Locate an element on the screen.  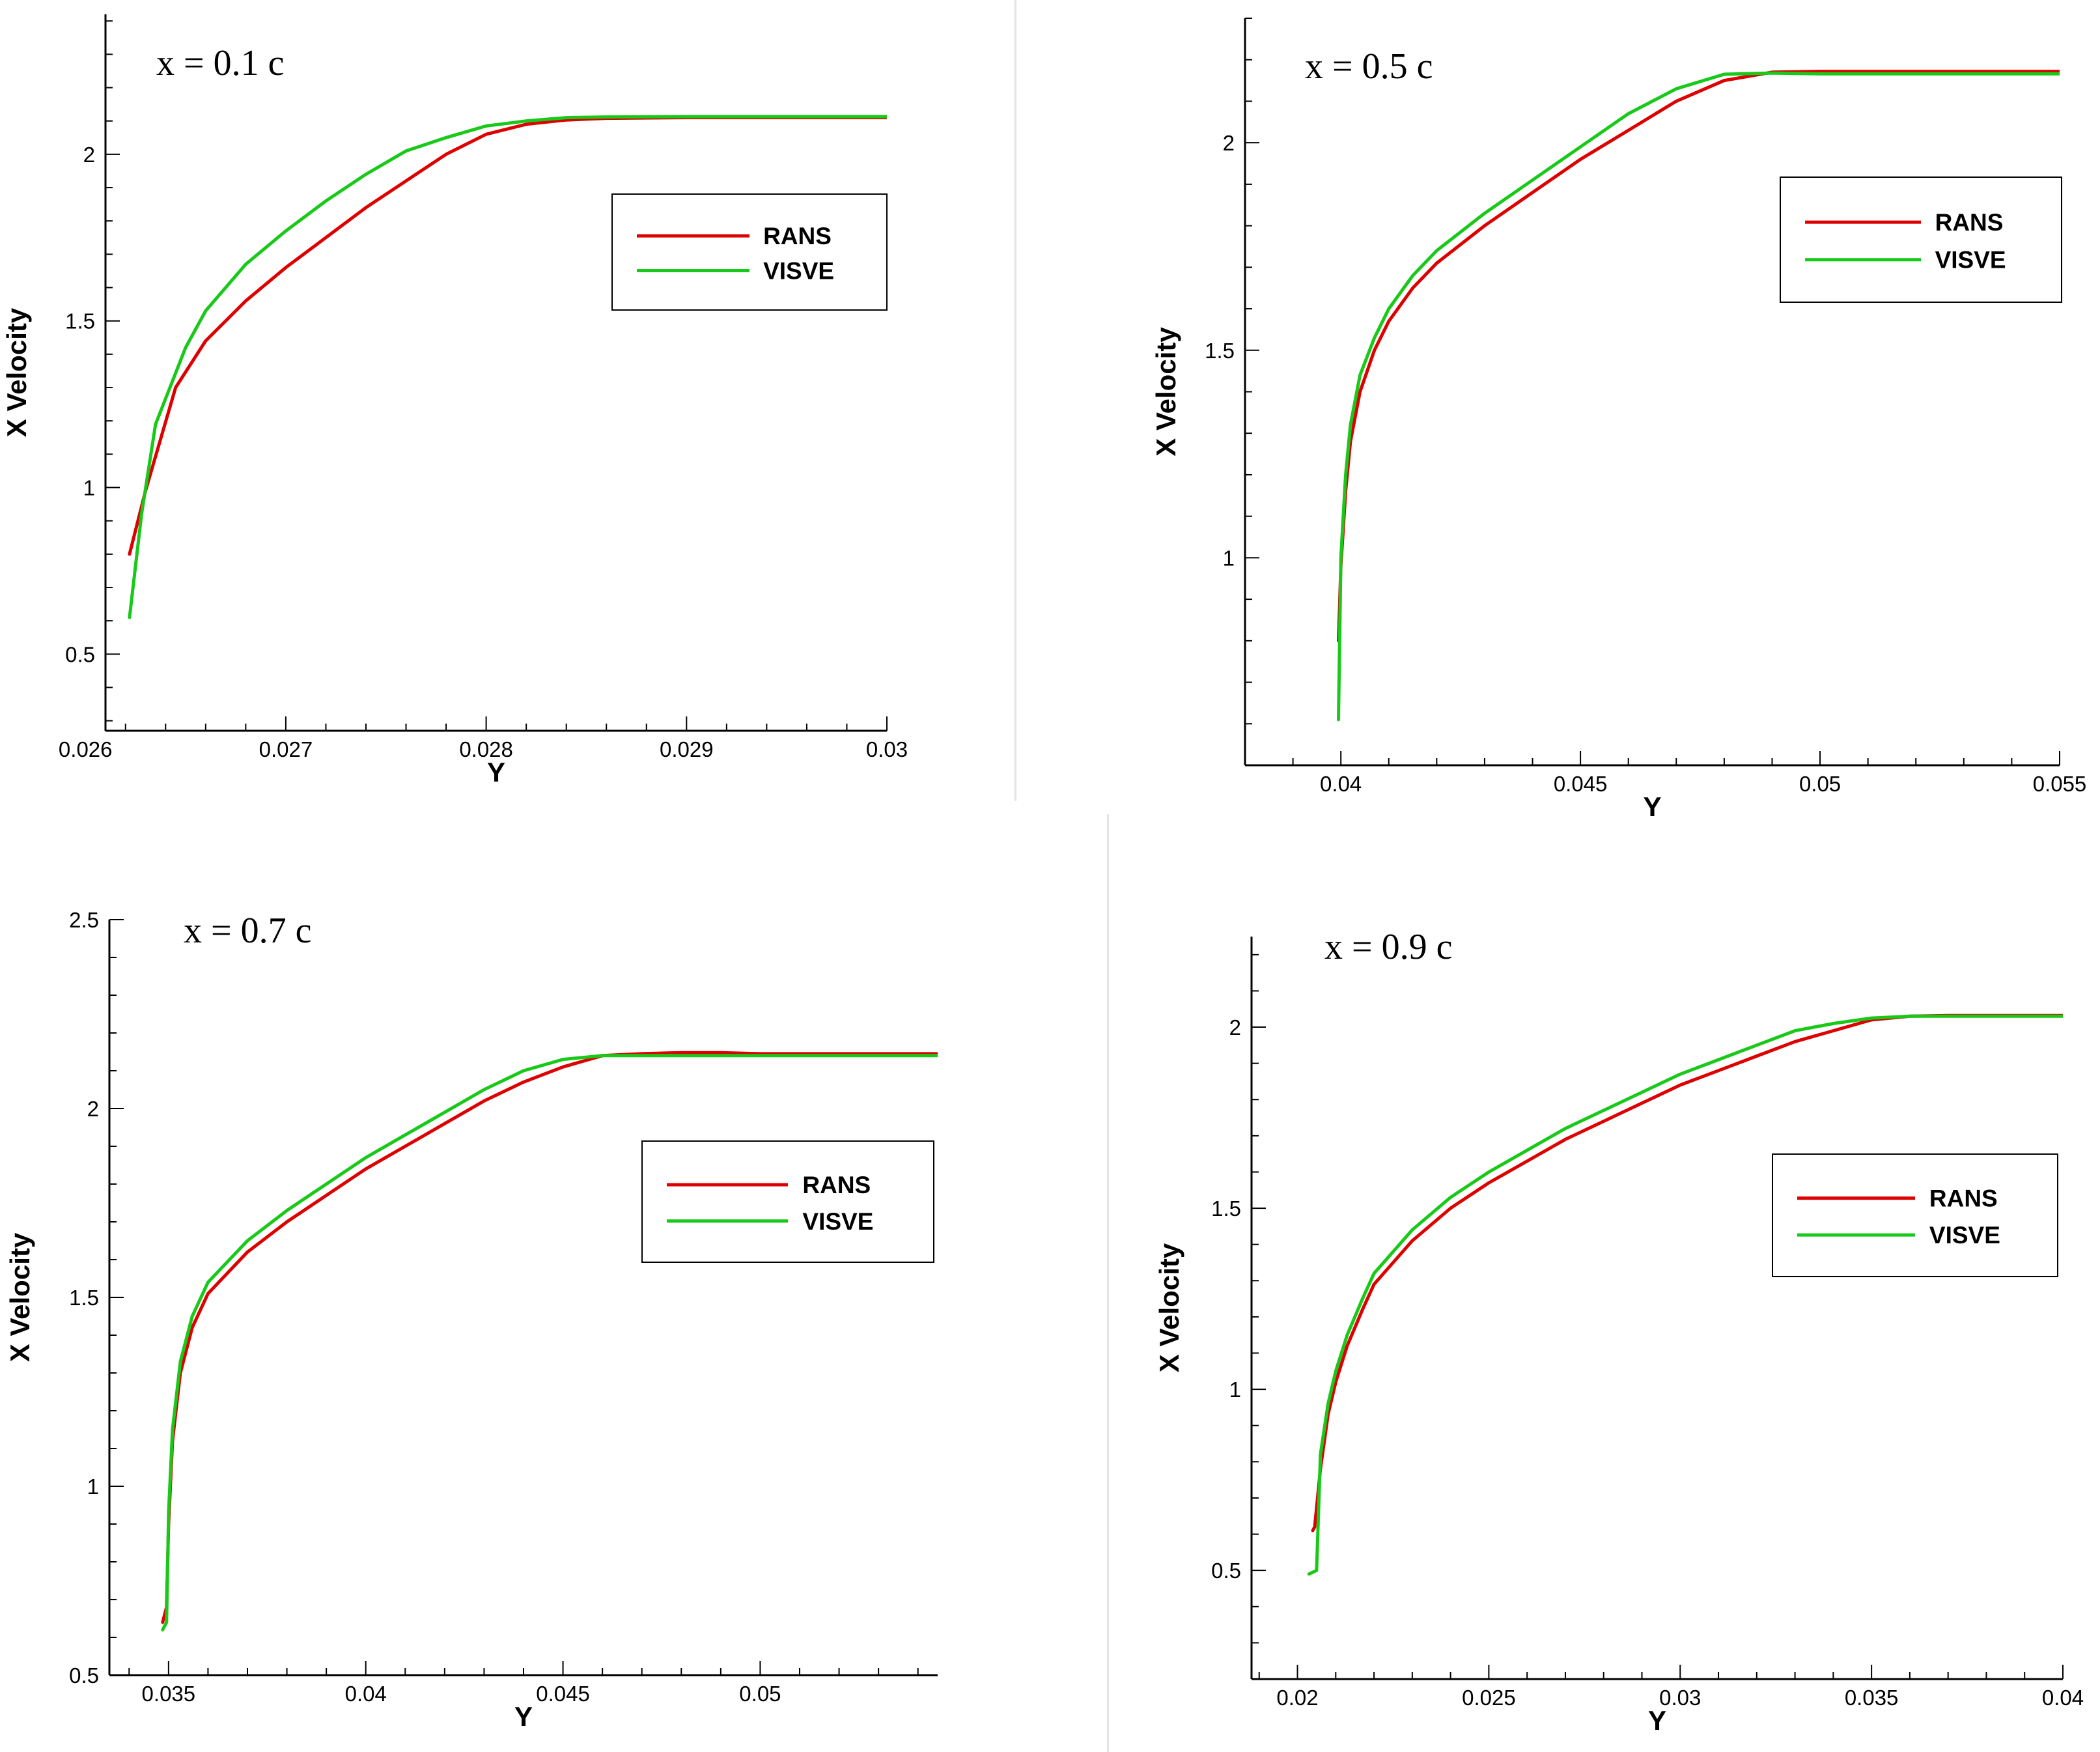
panel-title: x = 0.9 c is located at coordinates (1388, 947).